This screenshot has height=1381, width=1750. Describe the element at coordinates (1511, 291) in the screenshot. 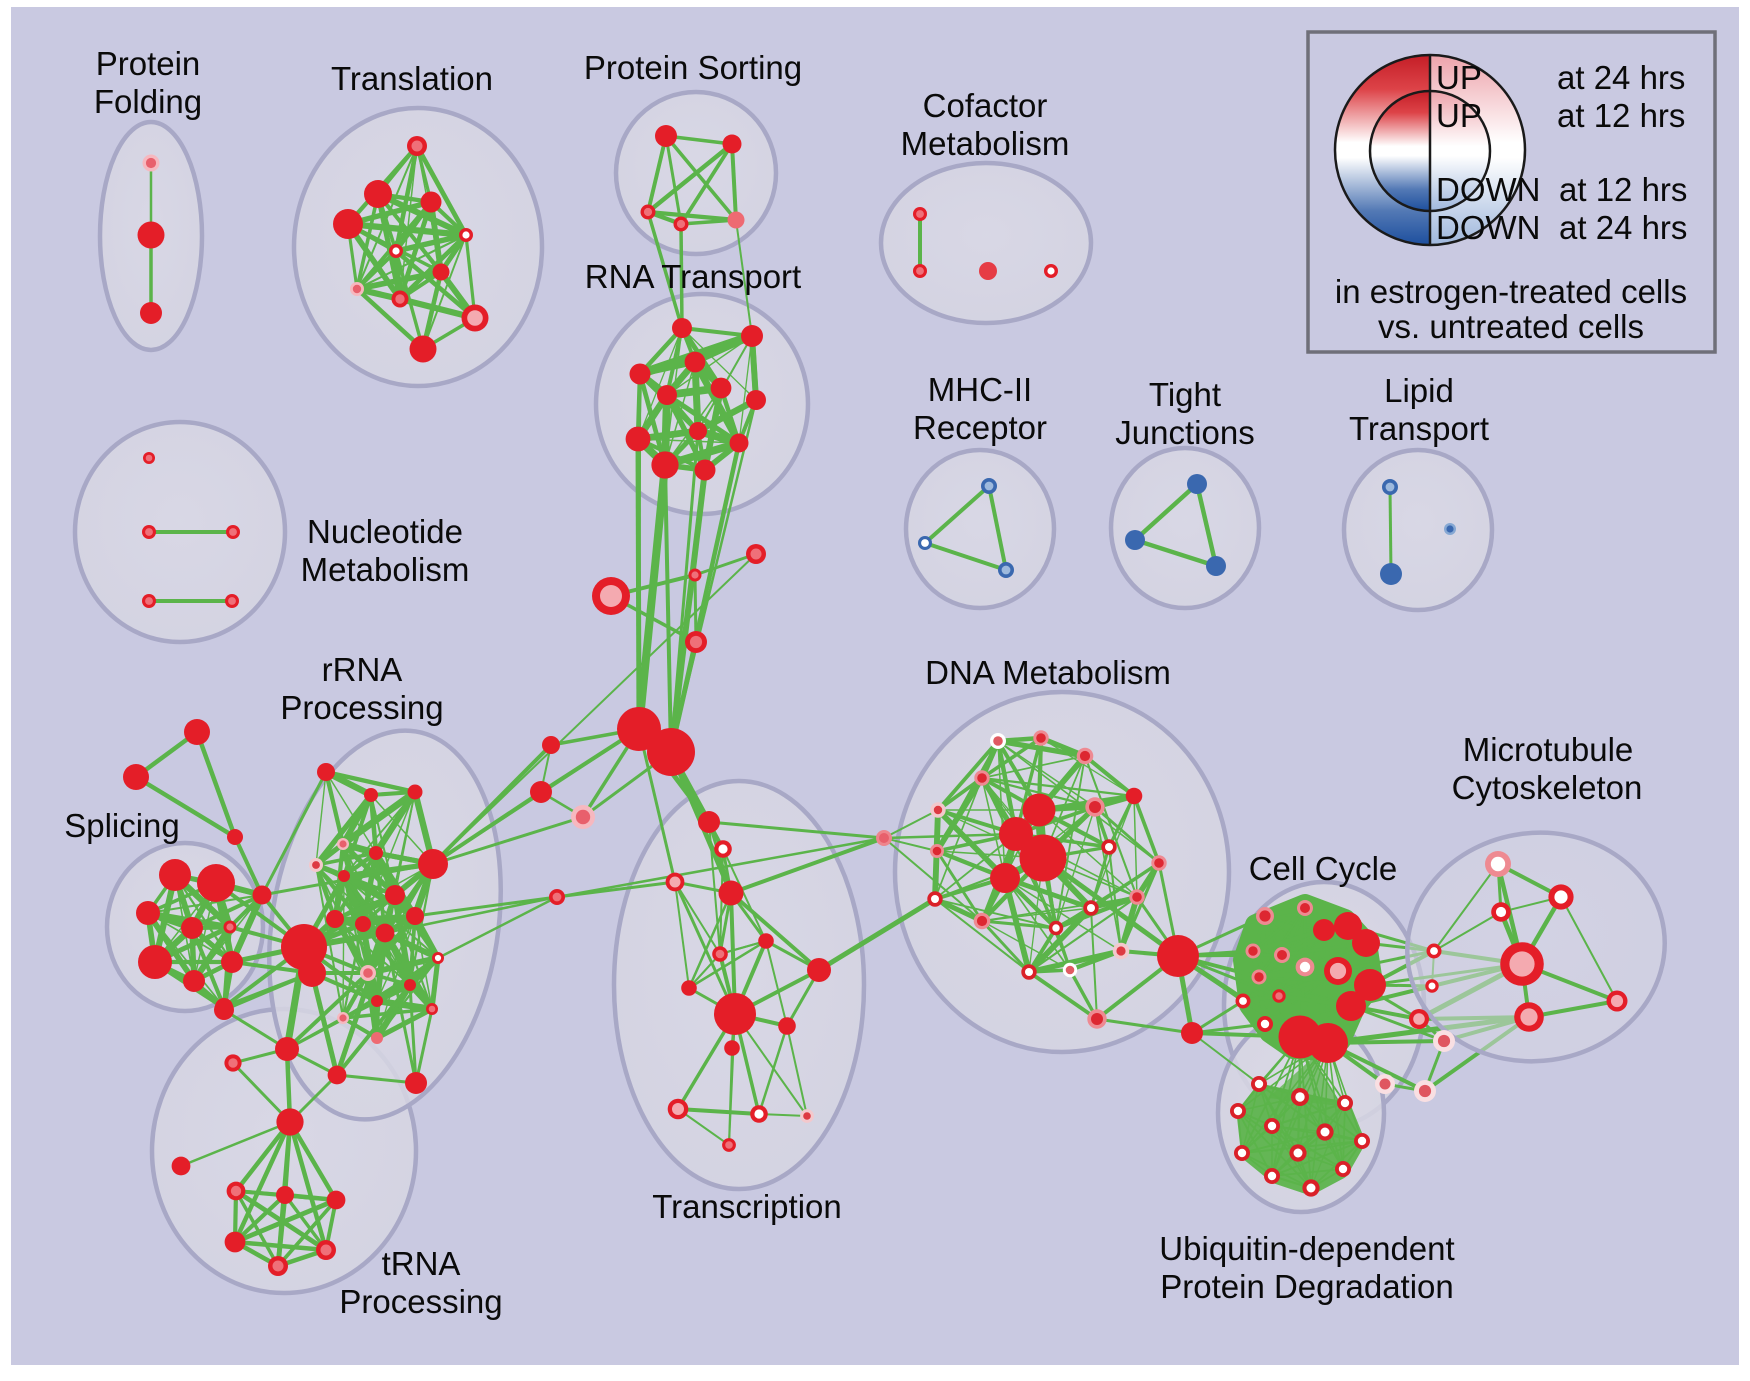

I see `svg-text: in estrogen-treated cells` at that location.